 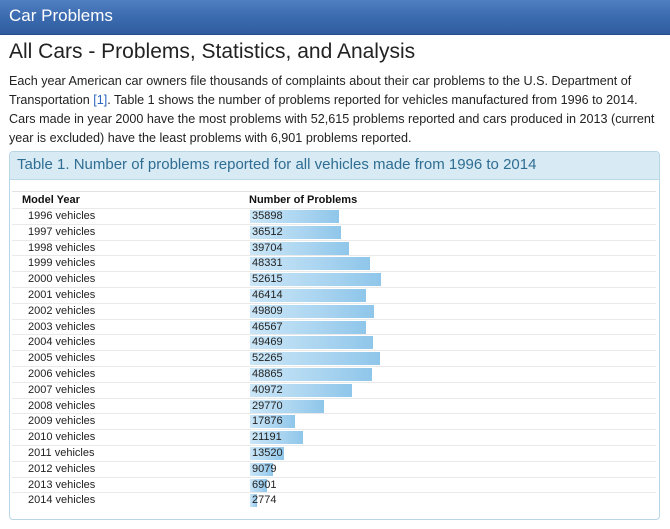 What do you see at coordinates (267, 421) in the screenshot?
I see `problems-value-label: 17876` at bounding box center [267, 421].